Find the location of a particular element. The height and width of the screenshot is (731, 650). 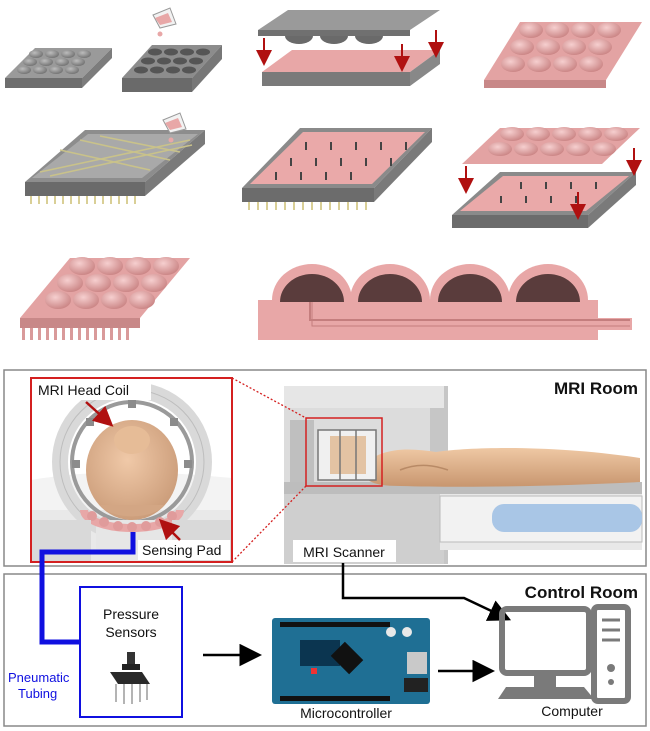

sensing-pad-label: Sensing Pad is located at coordinates (181, 550).